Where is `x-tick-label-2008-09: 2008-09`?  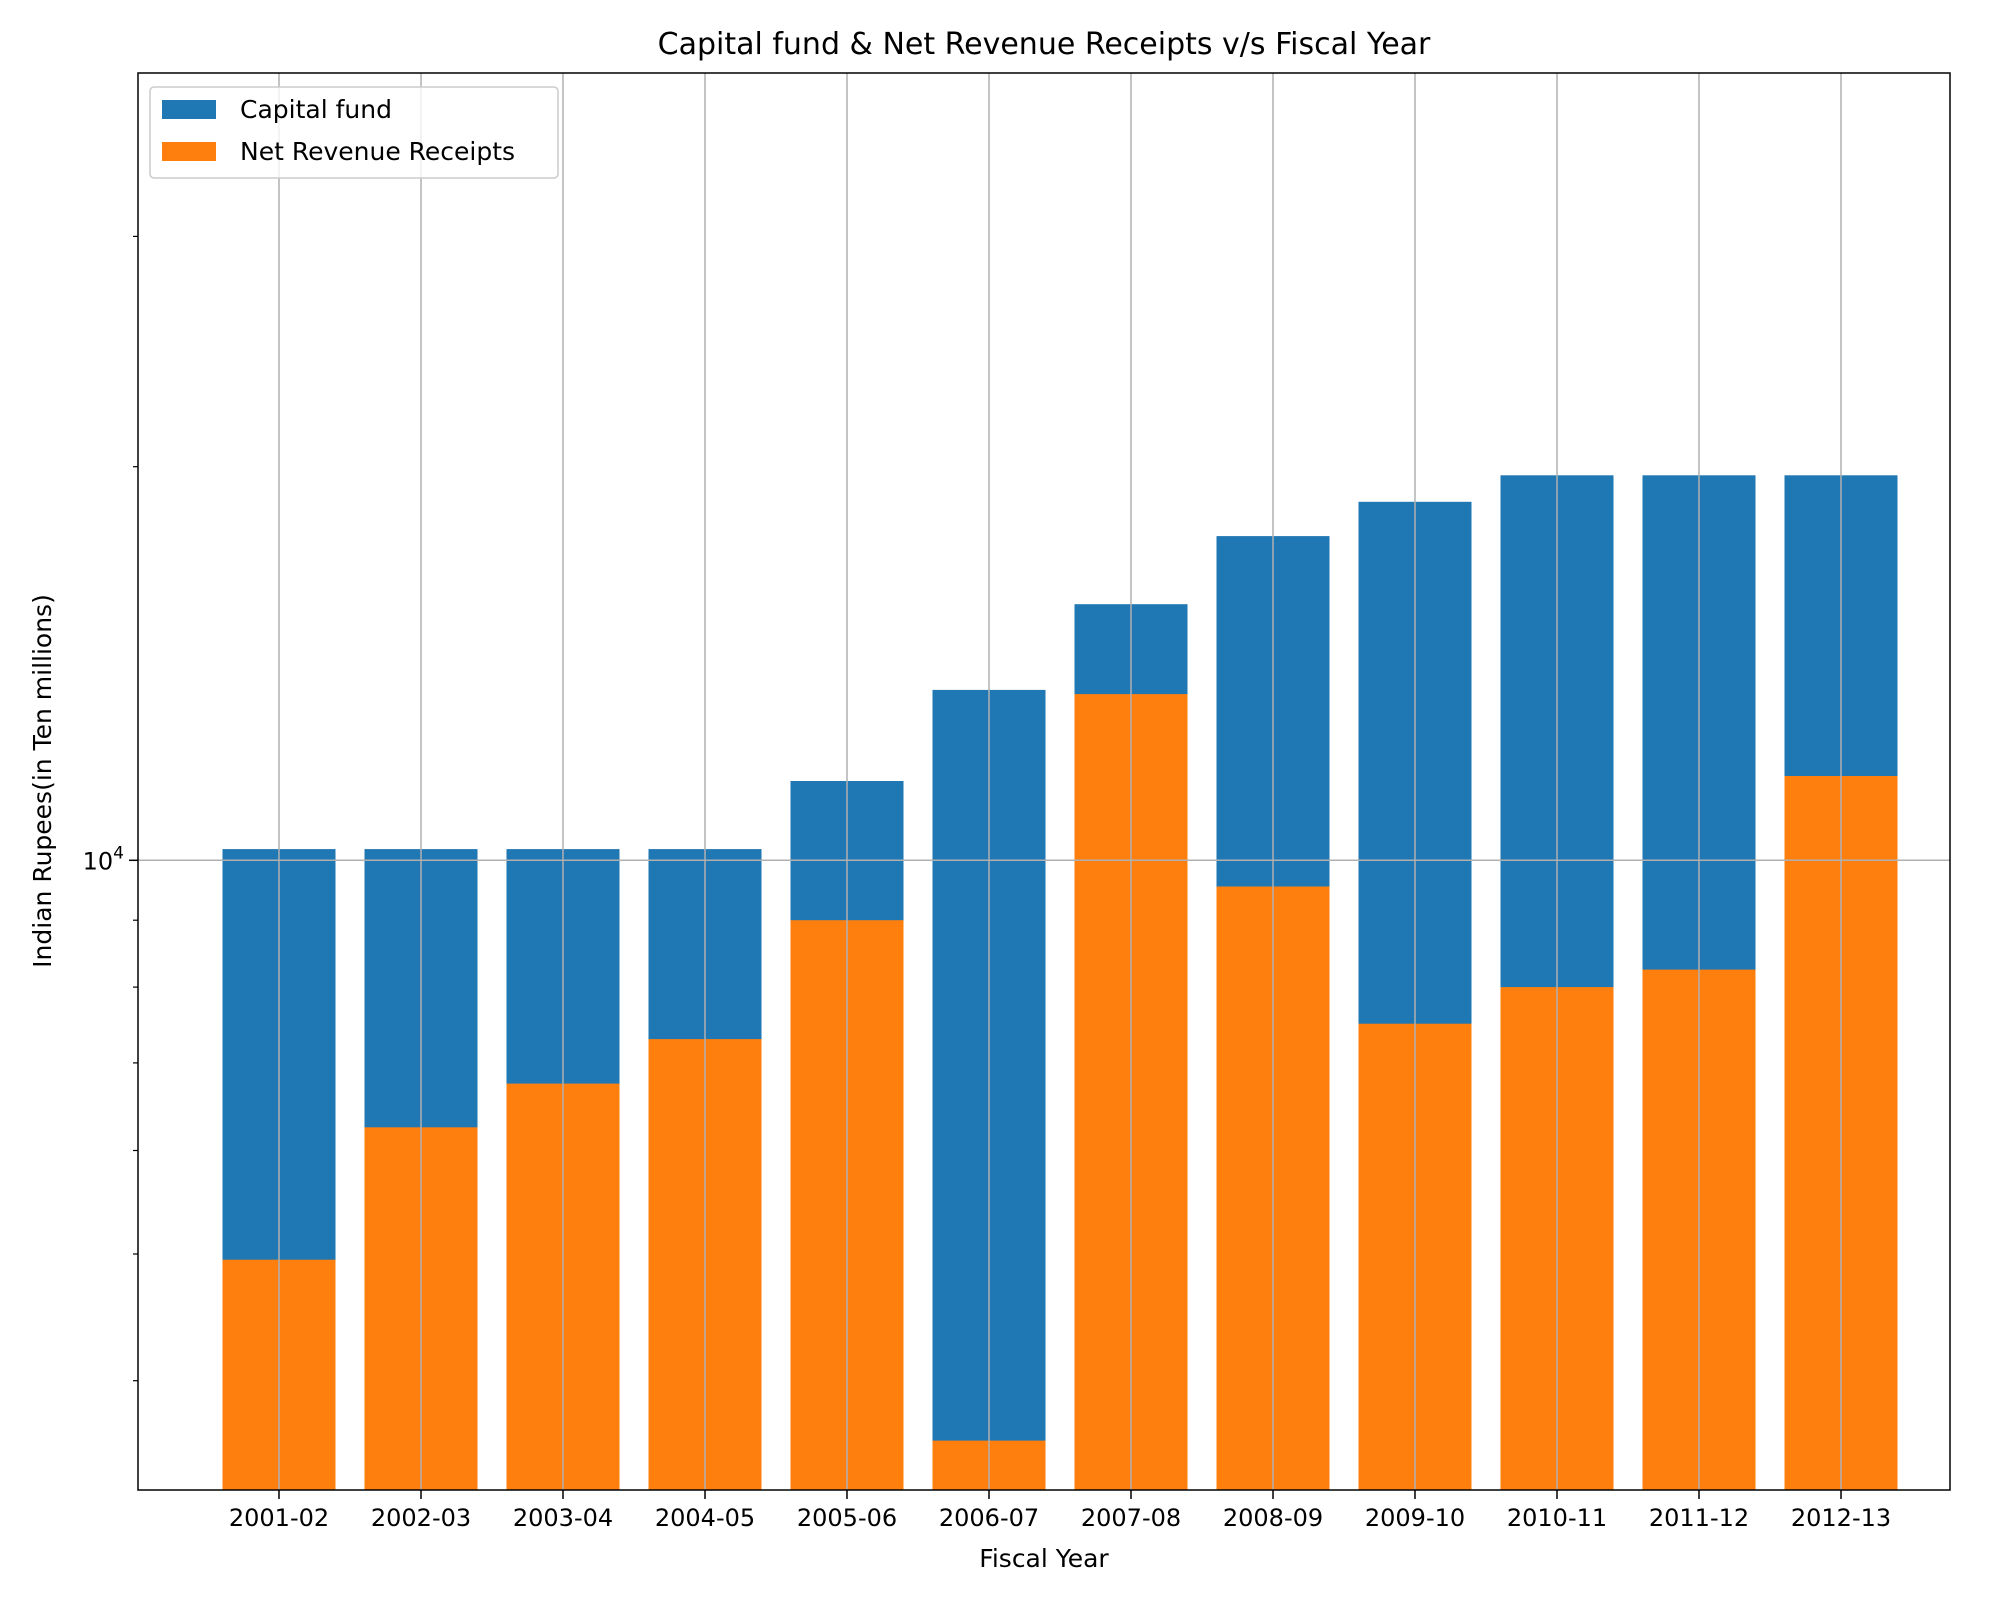 x-tick-label-2008-09: 2008-09 is located at coordinates (1273, 1518).